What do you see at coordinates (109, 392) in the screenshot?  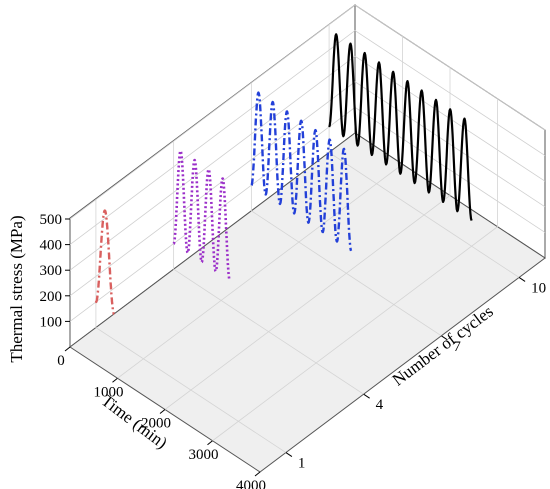 I see `x-tick-label: 1000` at bounding box center [109, 392].